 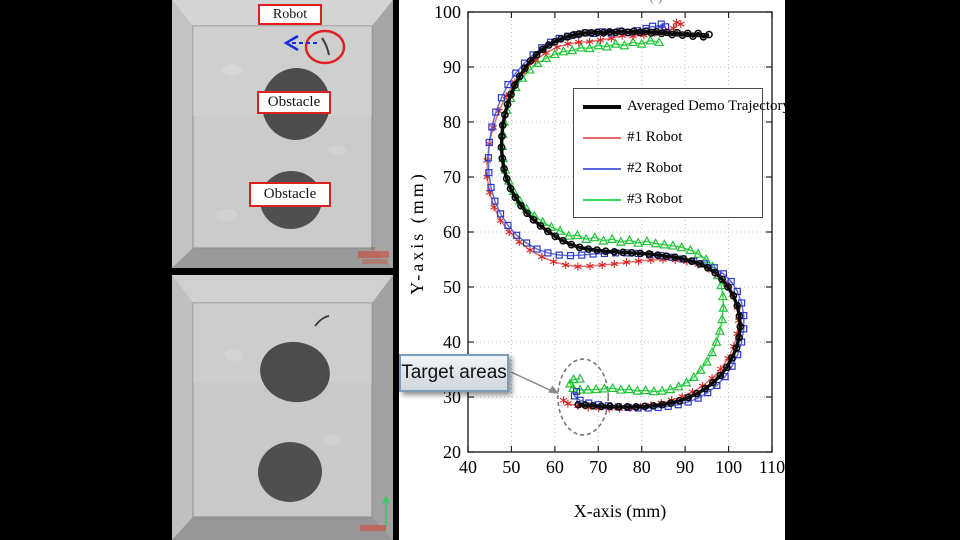 What do you see at coordinates (290, 14) in the screenshot?
I see `robot-label: Robot` at bounding box center [290, 14].